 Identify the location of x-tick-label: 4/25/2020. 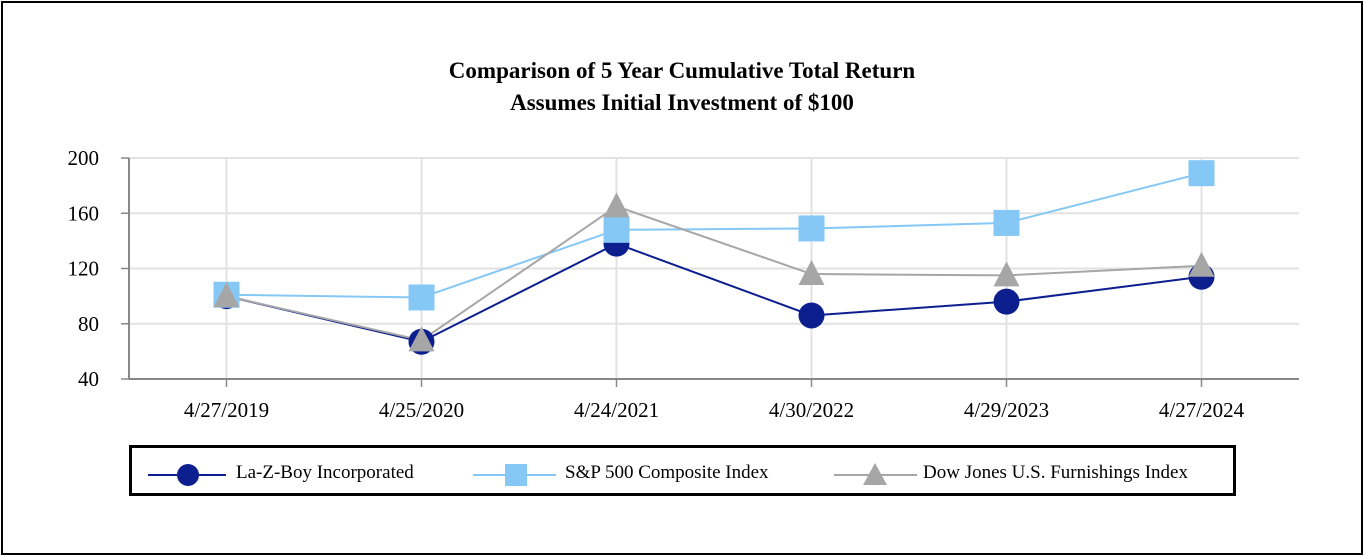
(421, 410).